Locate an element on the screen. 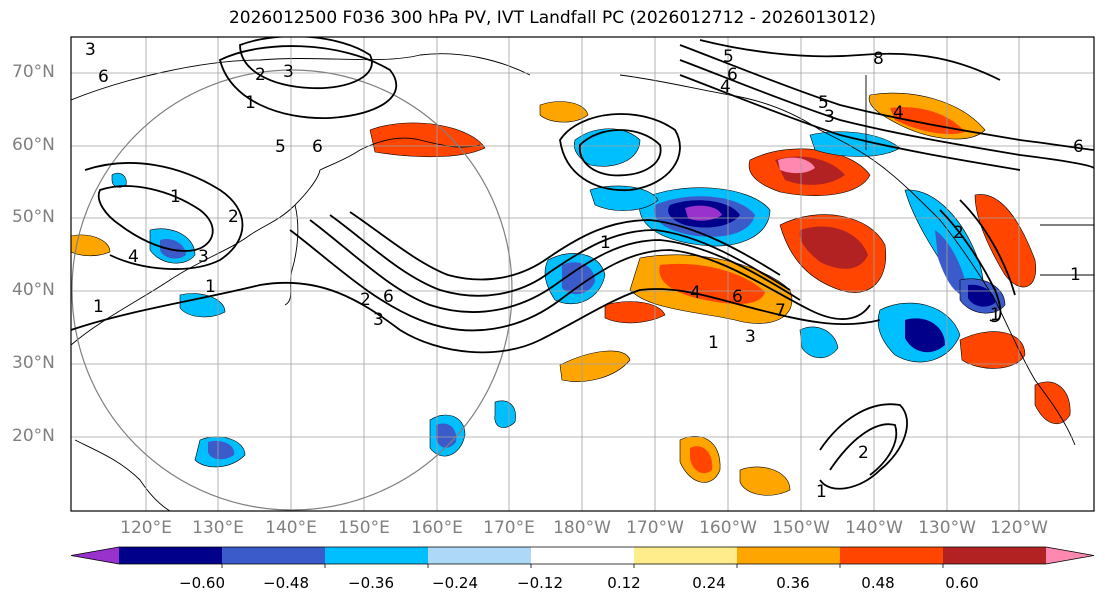 The image size is (1105, 604). colorbar-tick-label: −0.12 is located at coordinates (540, 583).